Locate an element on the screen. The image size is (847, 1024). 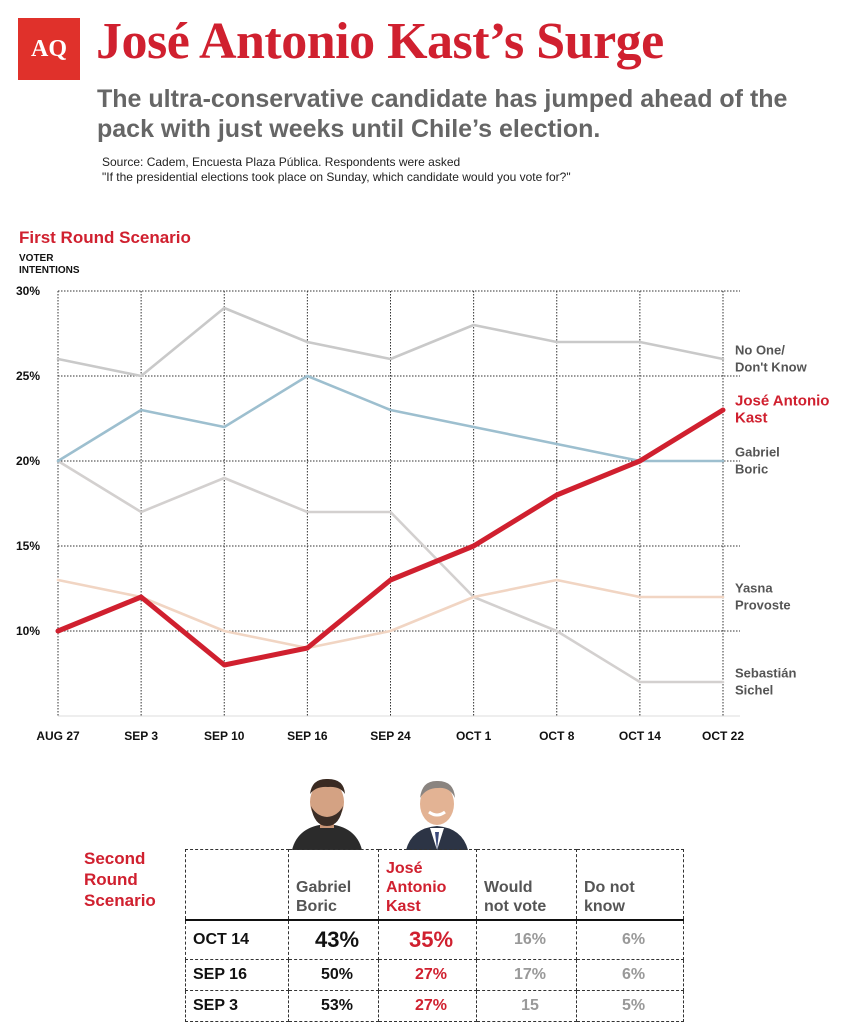
x-tick-label: OCT 1 is located at coordinates (474, 736).